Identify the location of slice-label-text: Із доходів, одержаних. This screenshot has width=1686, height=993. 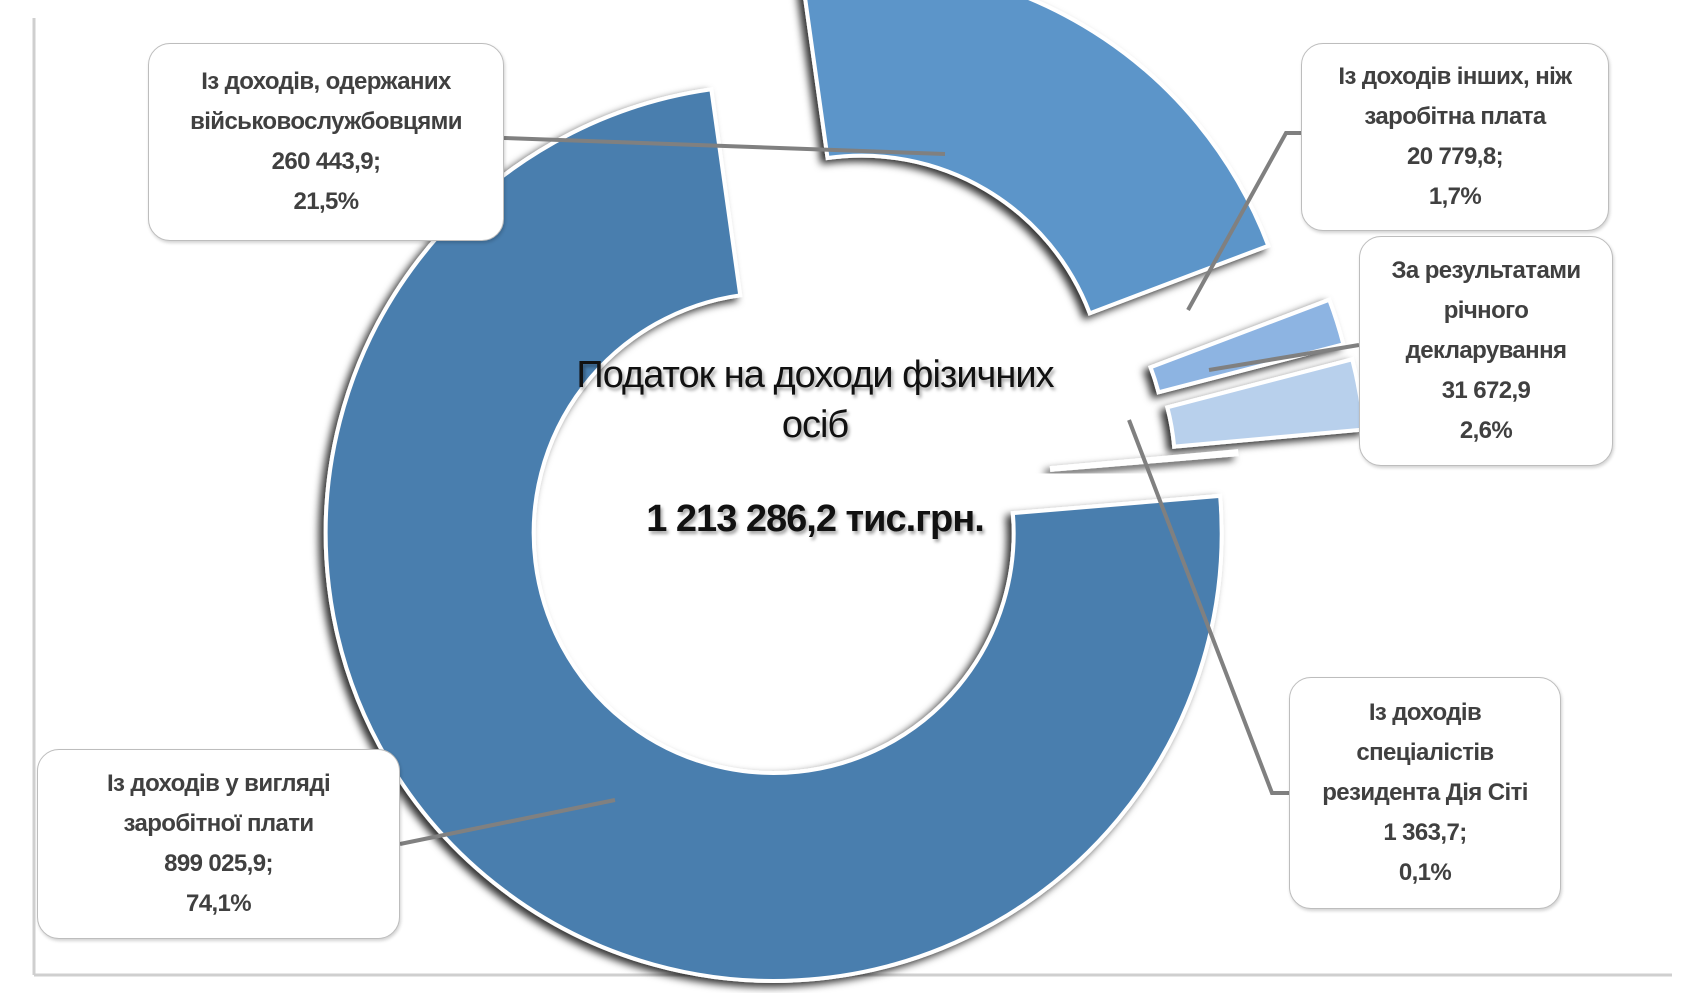
(326, 81).